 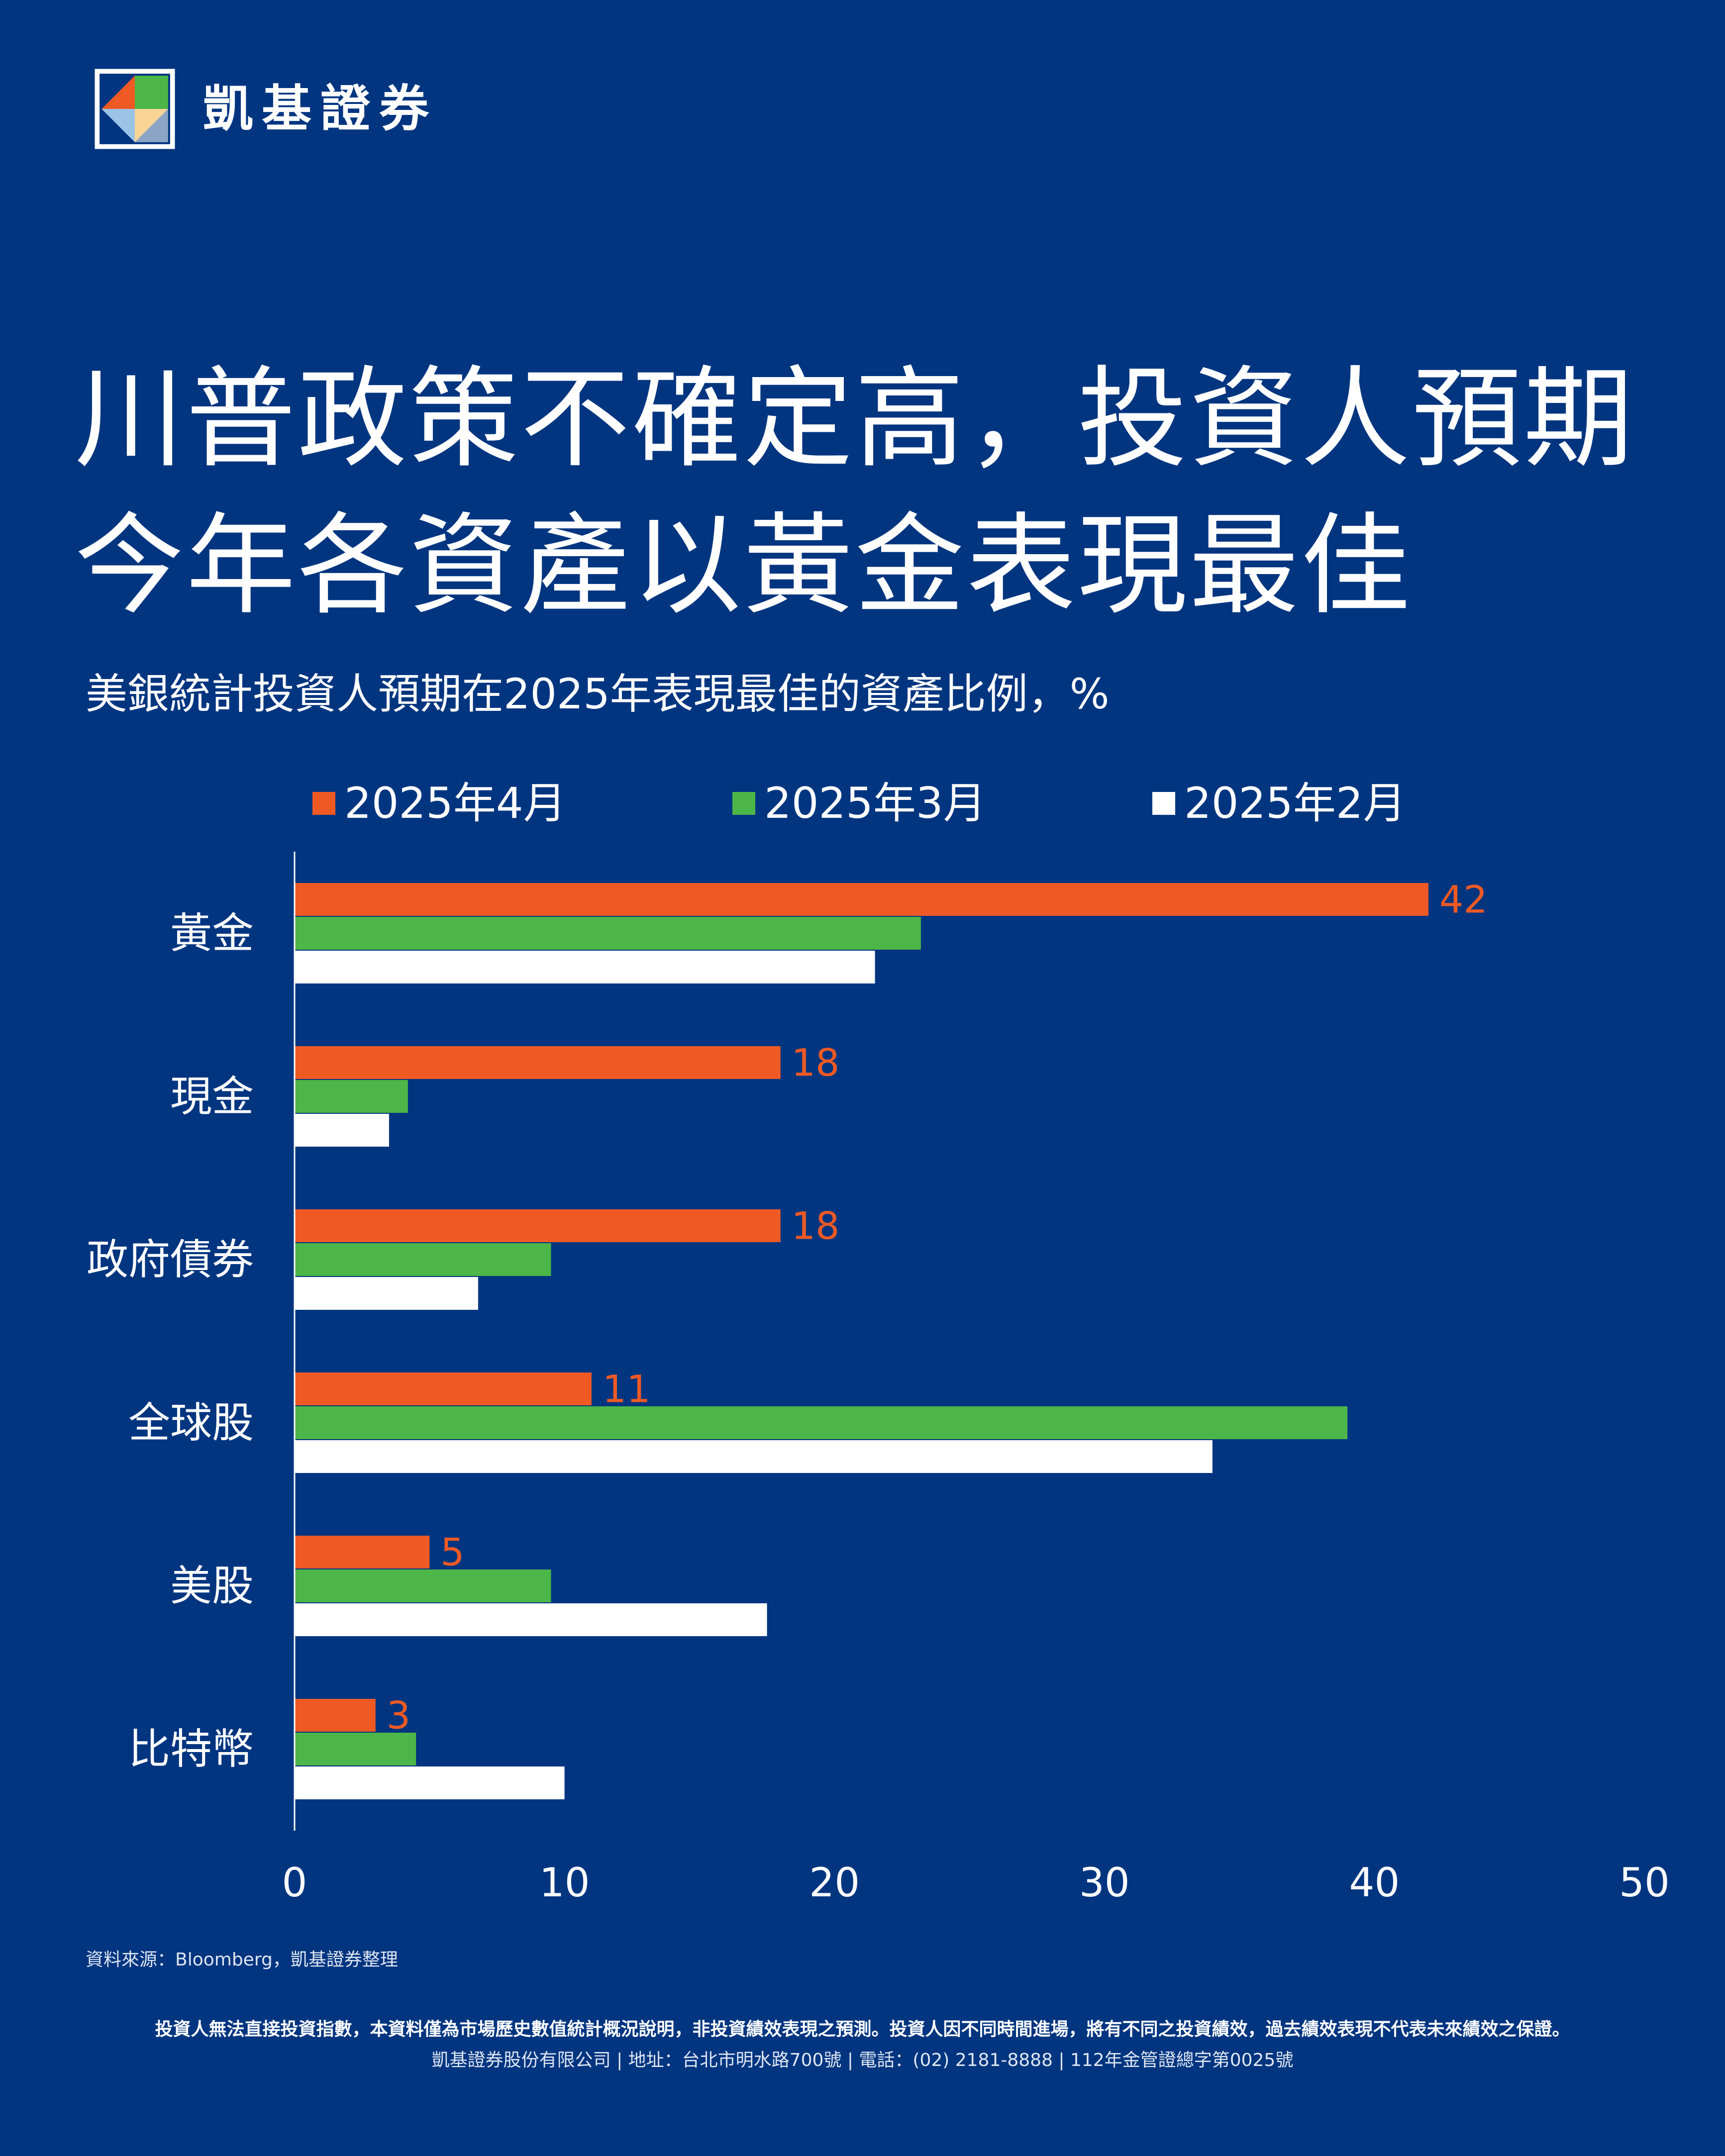 What do you see at coordinates (744, 803) in the screenshot?
I see `legend-swatch-march` at bounding box center [744, 803].